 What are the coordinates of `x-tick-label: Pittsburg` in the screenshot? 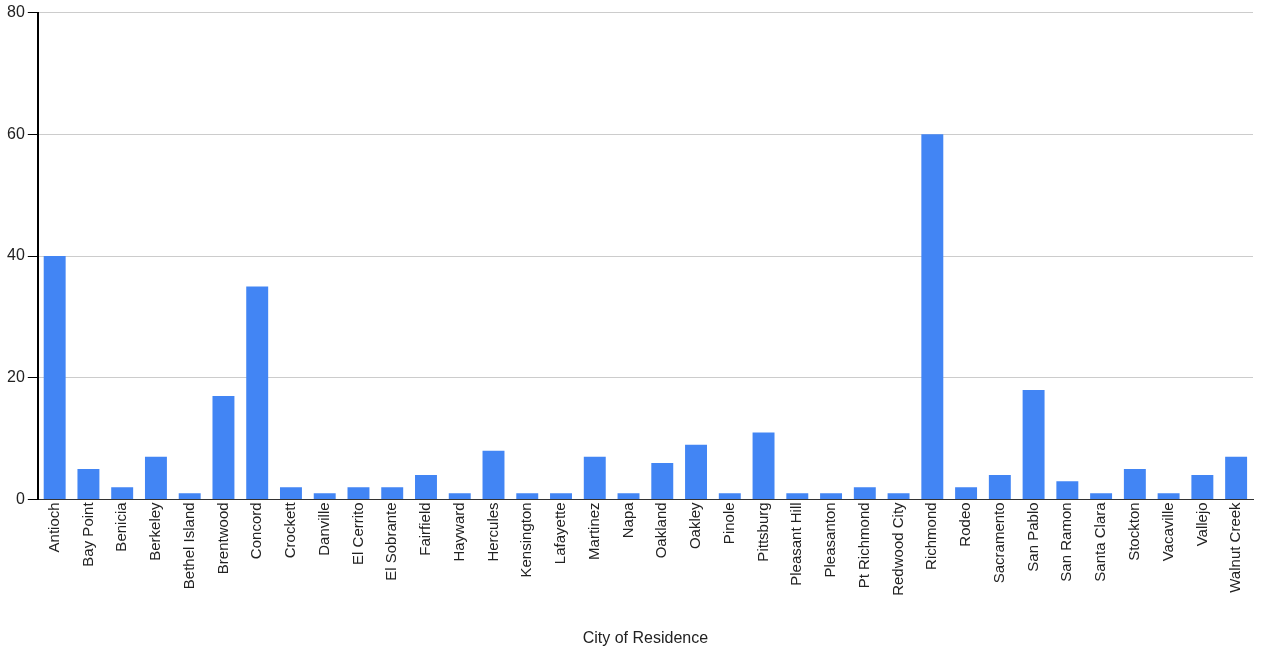 It's located at (762, 532).